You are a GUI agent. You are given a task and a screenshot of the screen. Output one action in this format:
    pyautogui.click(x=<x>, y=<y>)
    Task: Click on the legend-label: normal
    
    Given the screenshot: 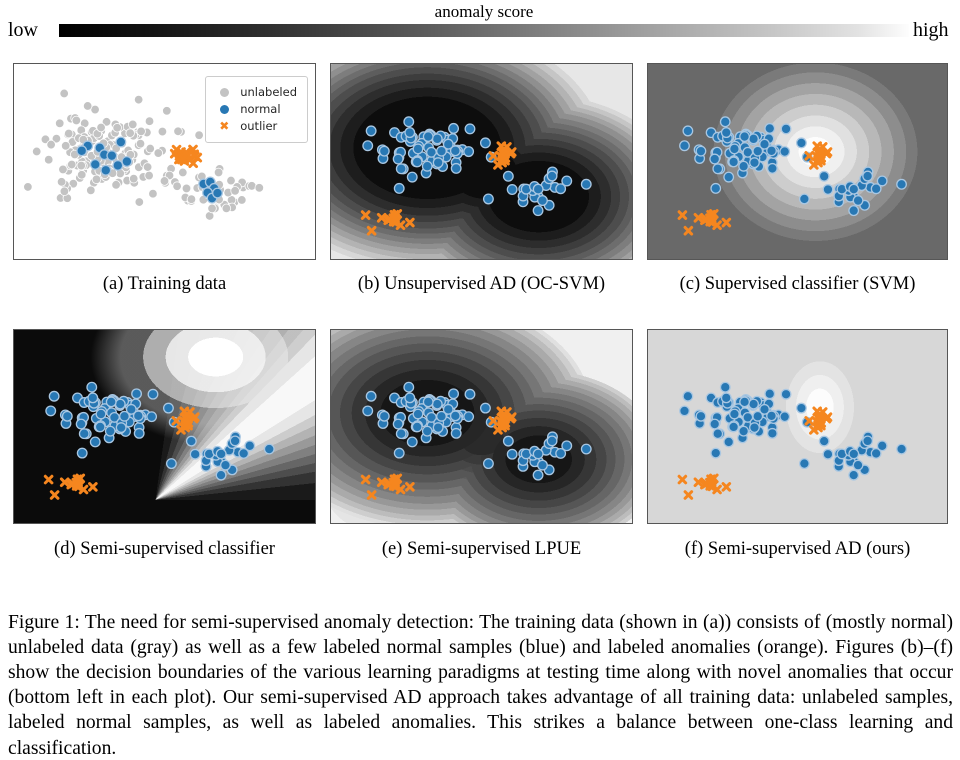 What is the action you would take?
    pyautogui.click(x=260, y=109)
    